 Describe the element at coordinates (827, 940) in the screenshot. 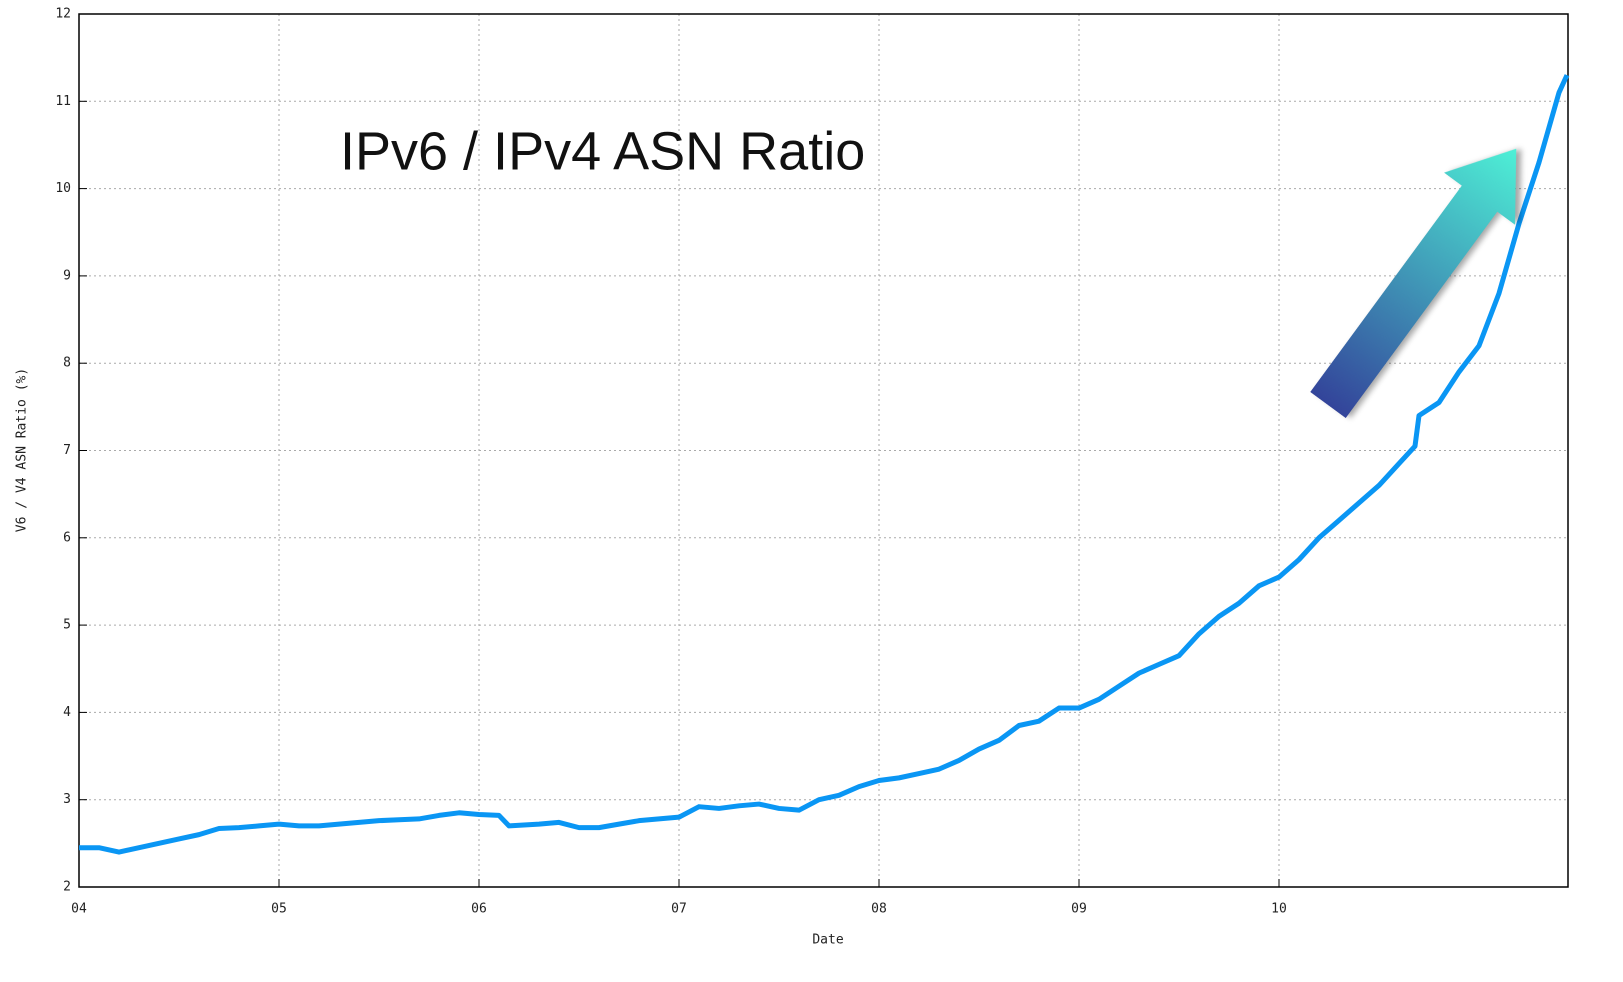

I see `x-axis-label: Date` at that location.